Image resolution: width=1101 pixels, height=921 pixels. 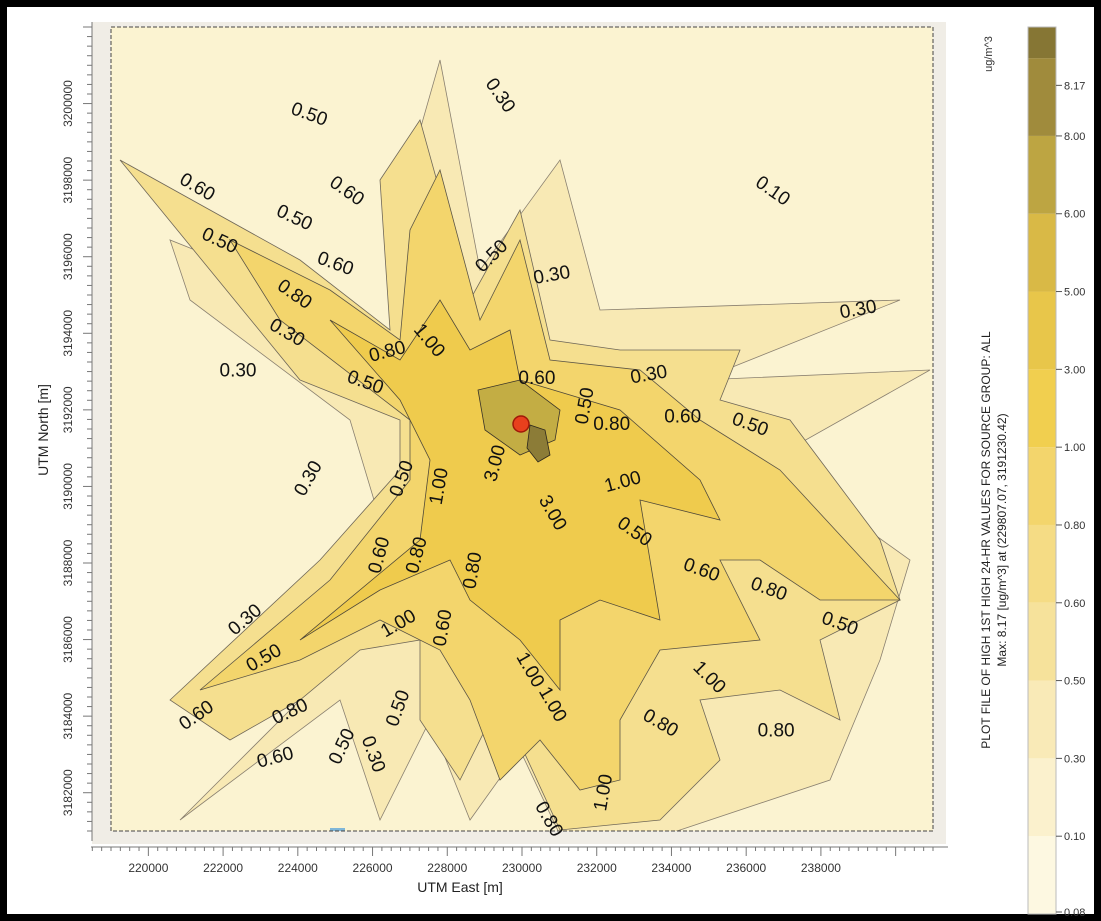 I want to click on x-tick-label: 224000, so click(x=298, y=868).